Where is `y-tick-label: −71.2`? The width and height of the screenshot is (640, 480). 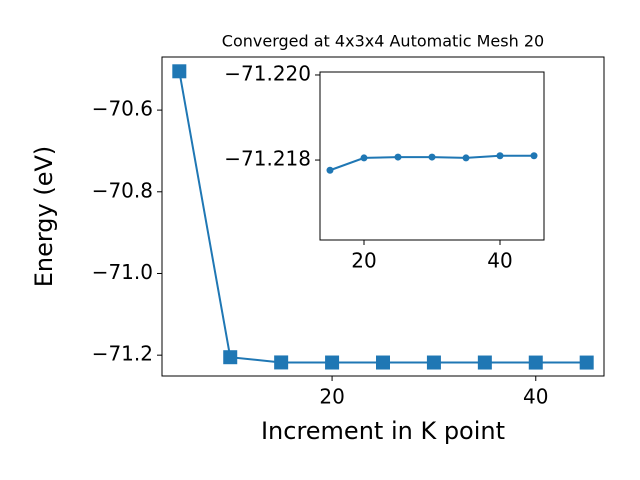
y-tick-label: −71.2 is located at coordinates (122, 354).